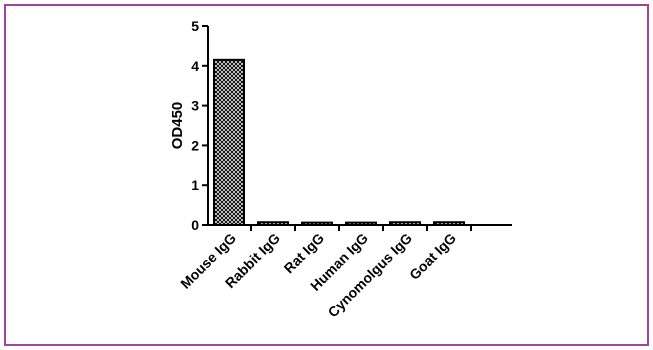 The height and width of the screenshot is (350, 653). I want to click on y-tick-label: 0, so click(195, 225).